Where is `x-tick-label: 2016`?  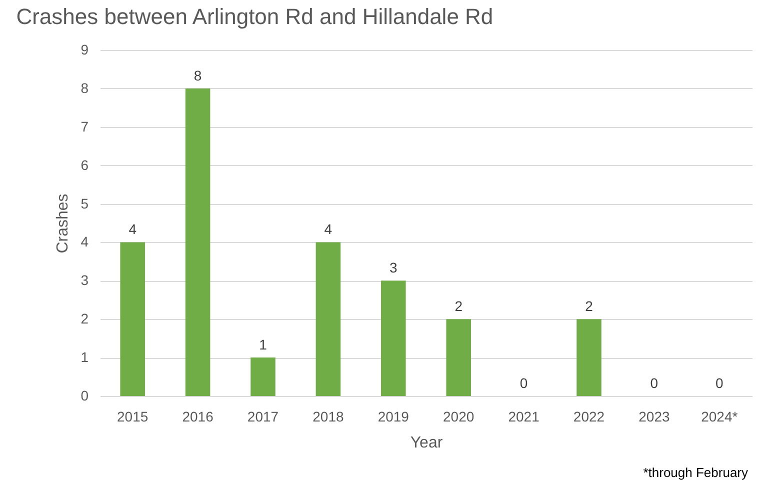 x-tick-label: 2016 is located at coordinates (198, 416).